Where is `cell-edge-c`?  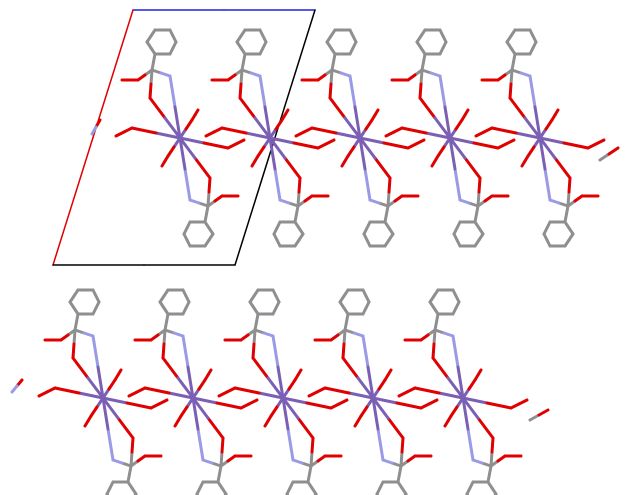
cell-edge-c is located at coordinates (255, 201).